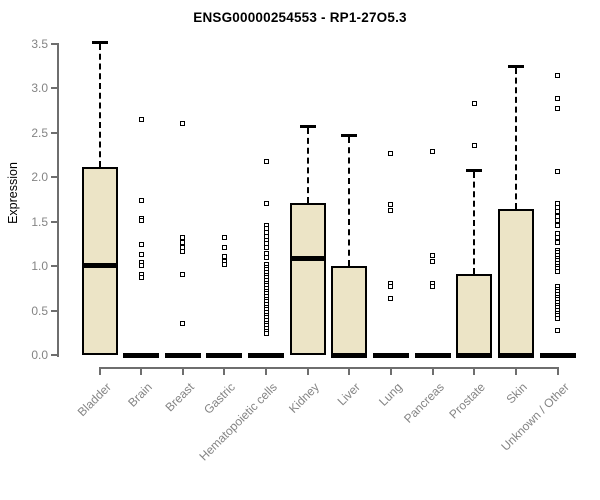 The image size is (600, 500). What do you see at coordinates (39, 44) in the screenshot?
I see `y-tick-label: 3.5` at bounding box center [39, 44].